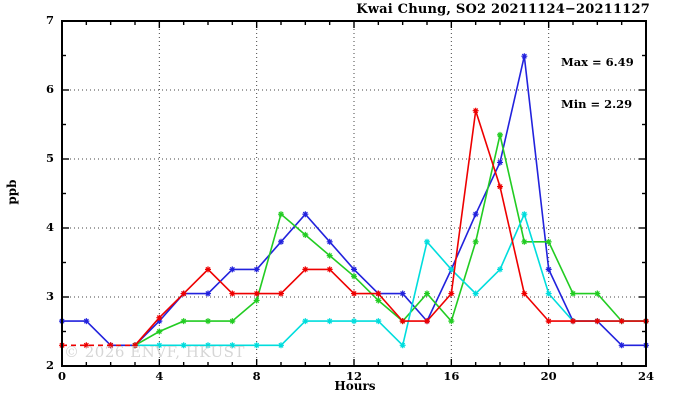  Describe the element at coordinates (154, 352) in the screenshot. I see `watermark-text: © 2026 ENVF, HKUST` at that location.